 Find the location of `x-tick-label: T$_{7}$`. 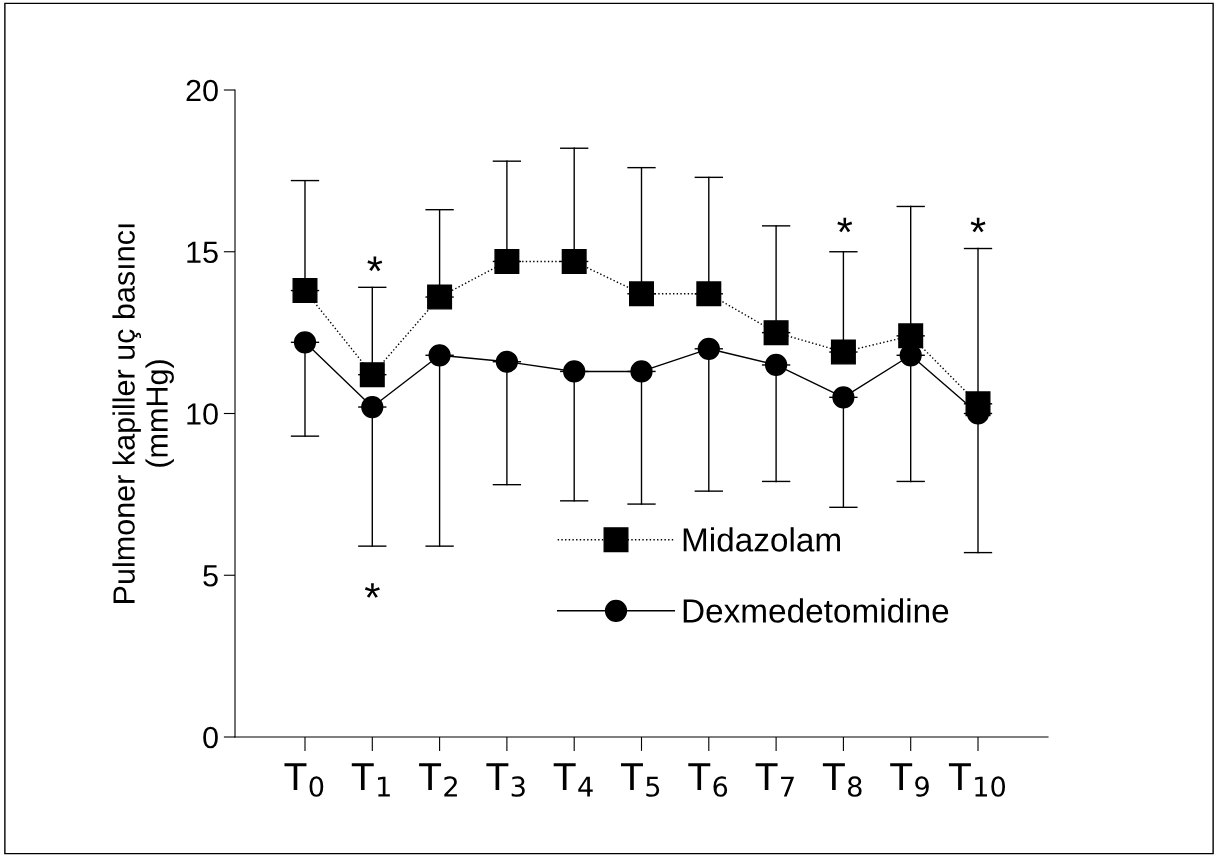

x-tick-label: T$_{7}$ is located at coordinates (774, 780).